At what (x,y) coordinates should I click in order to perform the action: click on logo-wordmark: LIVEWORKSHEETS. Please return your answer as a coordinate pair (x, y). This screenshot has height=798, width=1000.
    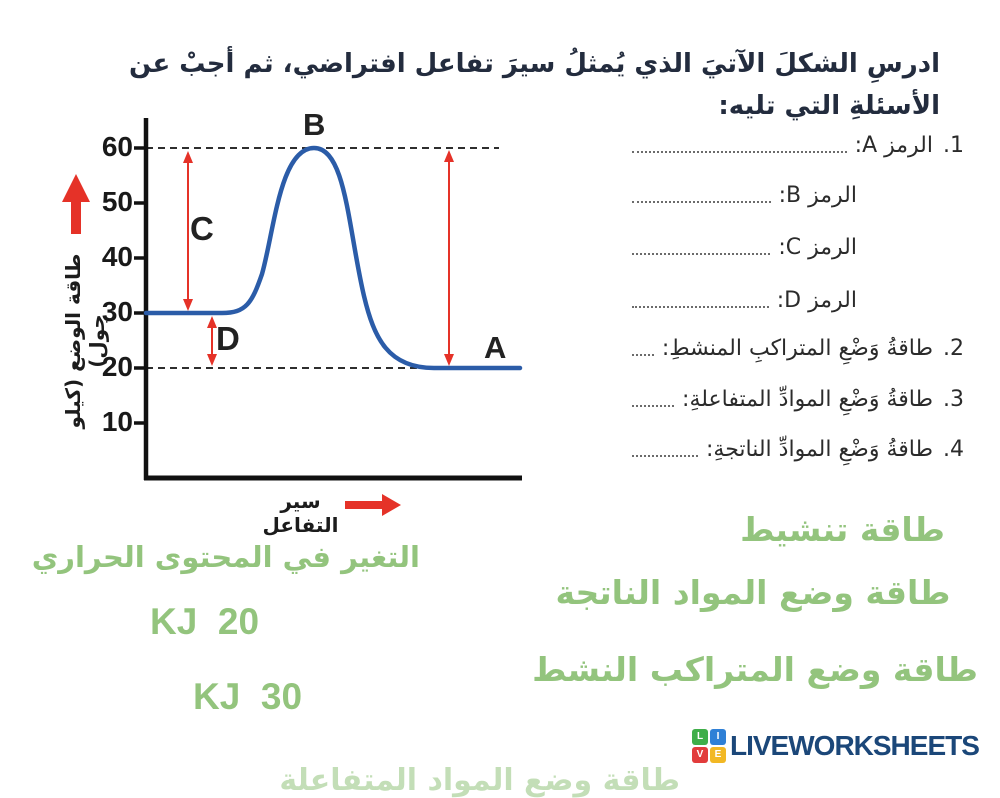
    Looking at the image, I should click on (855, 745).